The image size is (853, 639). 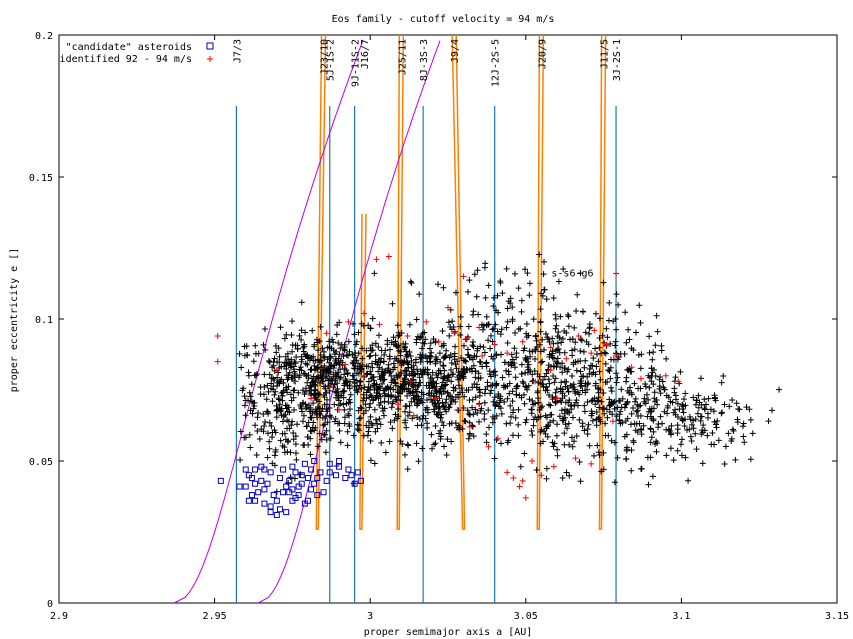 What do you see at coordinates (496, 63) in the screenshot?
I see `resonance-label: 12J-2S-5` at bounding box center [496, 63].